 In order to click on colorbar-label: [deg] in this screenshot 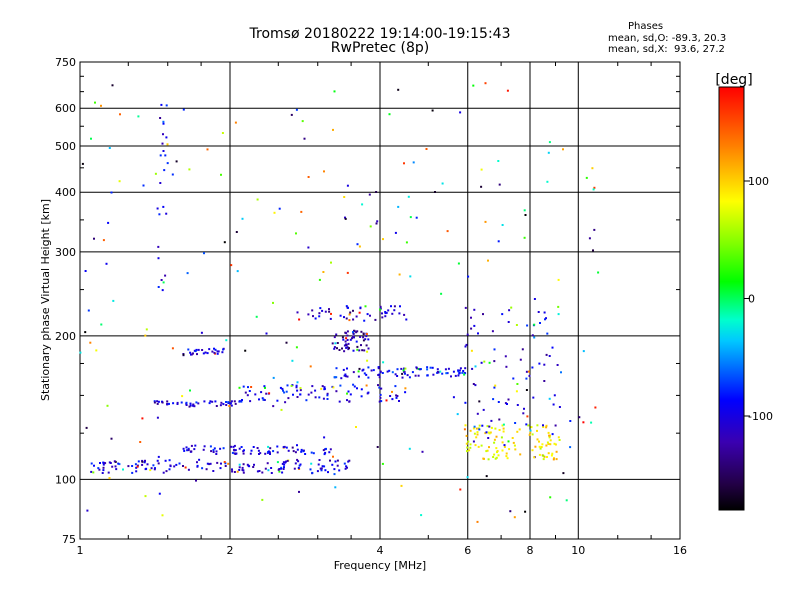, I will do `click(733, 80)`.